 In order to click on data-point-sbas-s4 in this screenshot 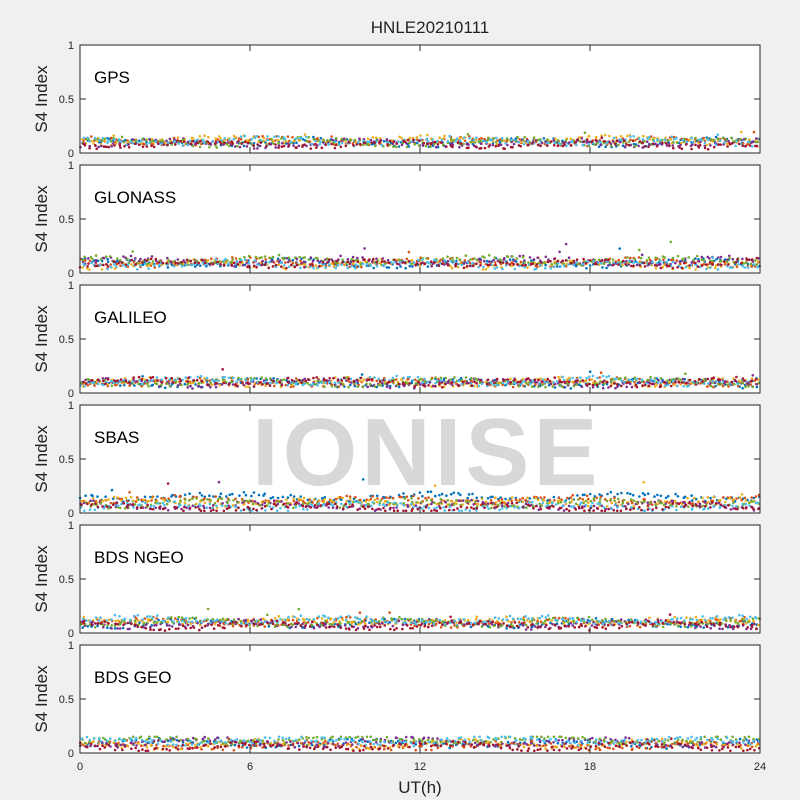, I will do `click(168, 510)`.